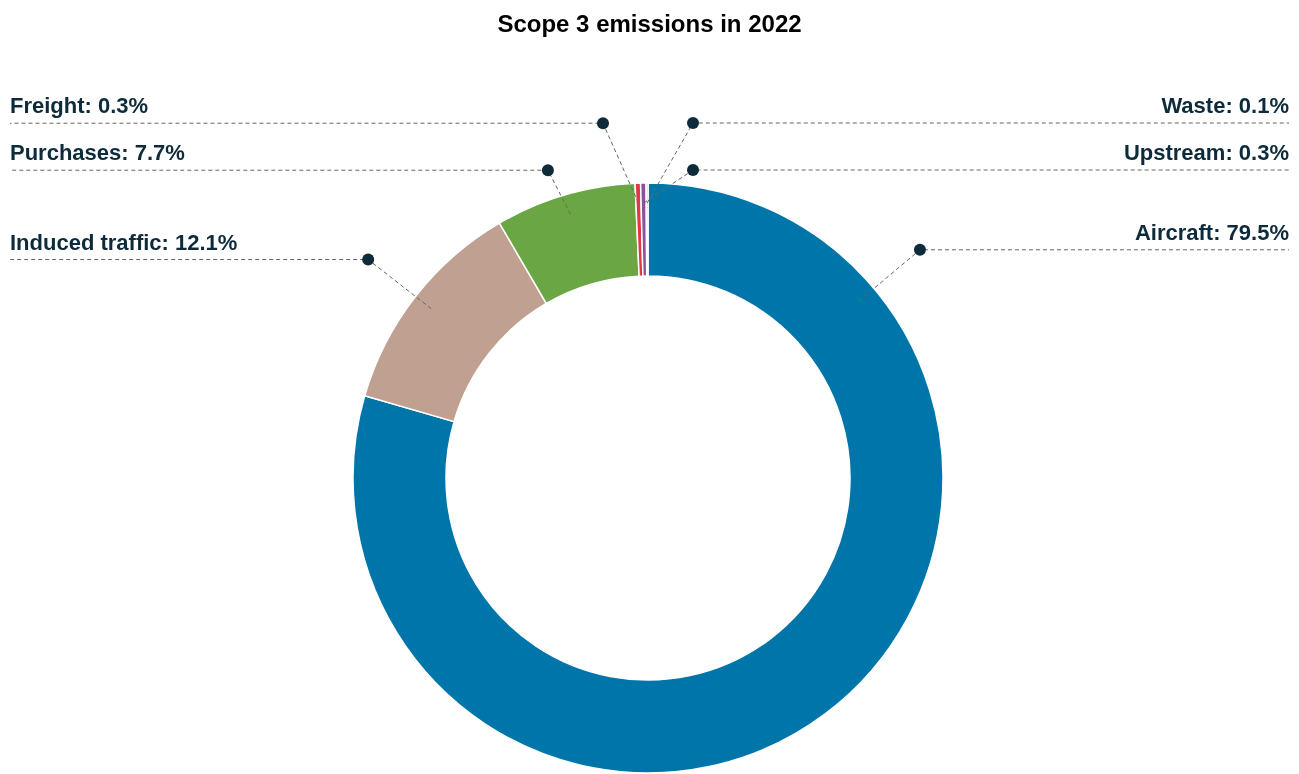 The width and height of the screenshot is (1299, 774). What do you see at coordinates (1206, 152) in the screenshot?
I see `slice-label: Upstream: 0.3%` at bounding box center [1206, 152].